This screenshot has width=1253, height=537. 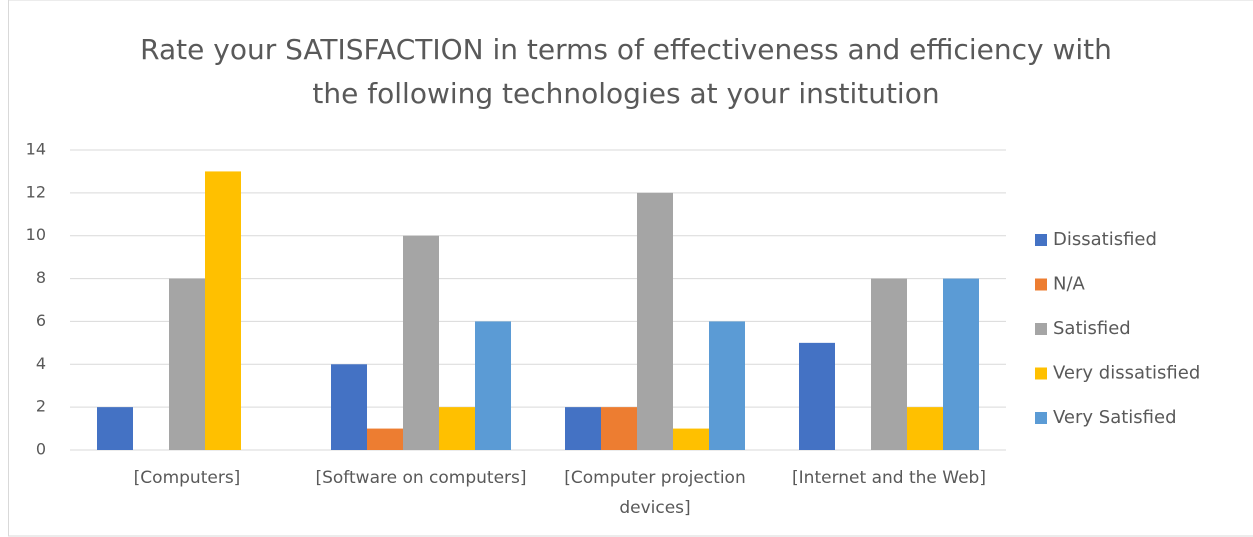 What do you see at coordinates (36, 149) in the screenshot?
I see `y-tick-label: 14` at bounding box center [36, 149].